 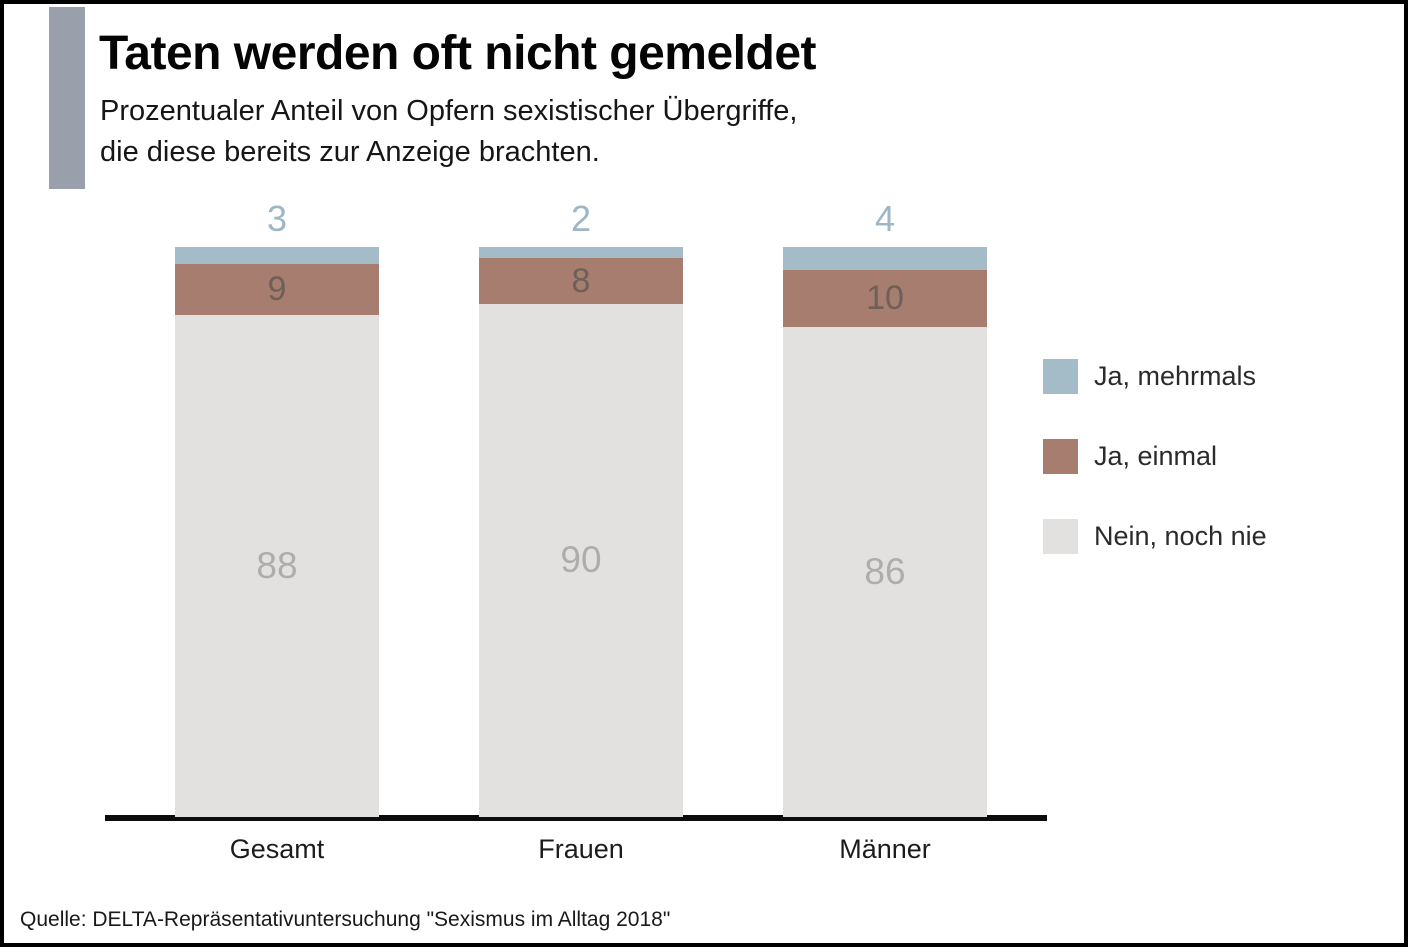 I want to click on legend-item: Nein, noch nie, so click(x=1155, y=536).